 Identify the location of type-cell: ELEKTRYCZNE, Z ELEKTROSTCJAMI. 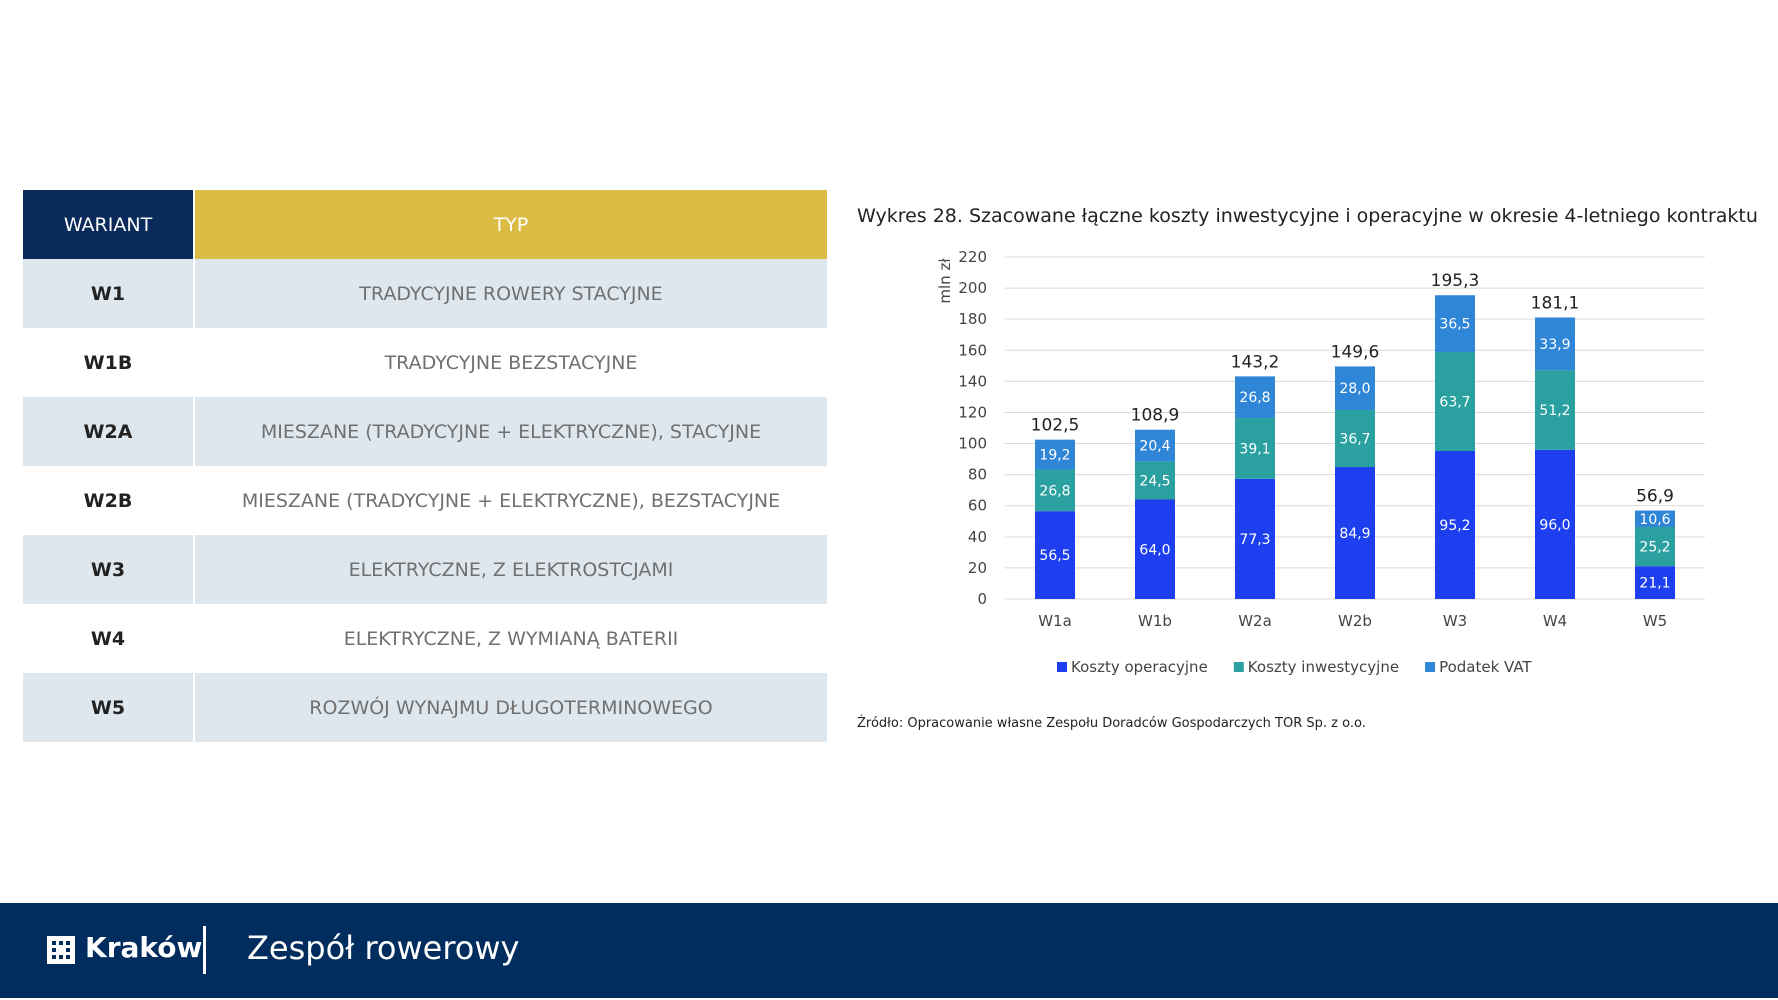
(510, 569).